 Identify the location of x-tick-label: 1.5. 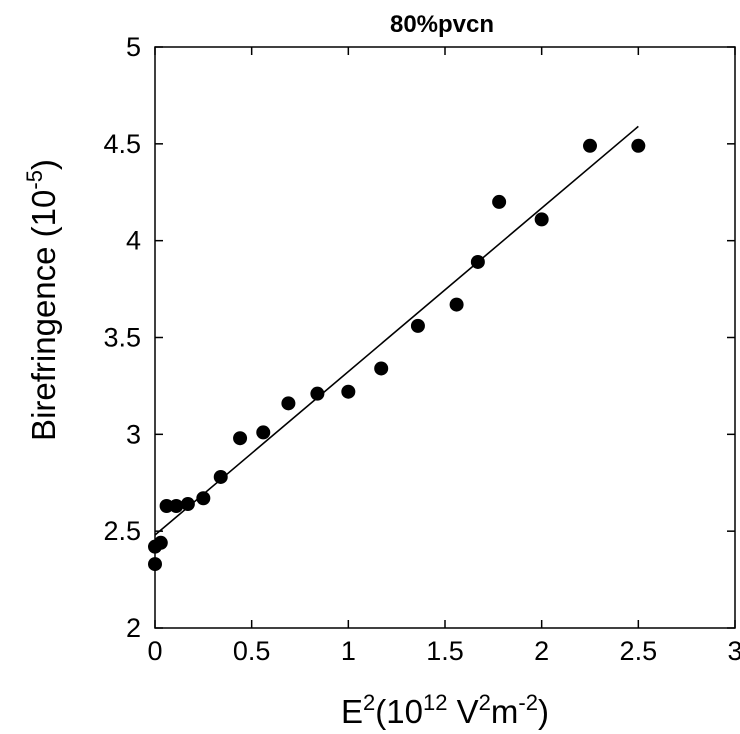
(445, 651).